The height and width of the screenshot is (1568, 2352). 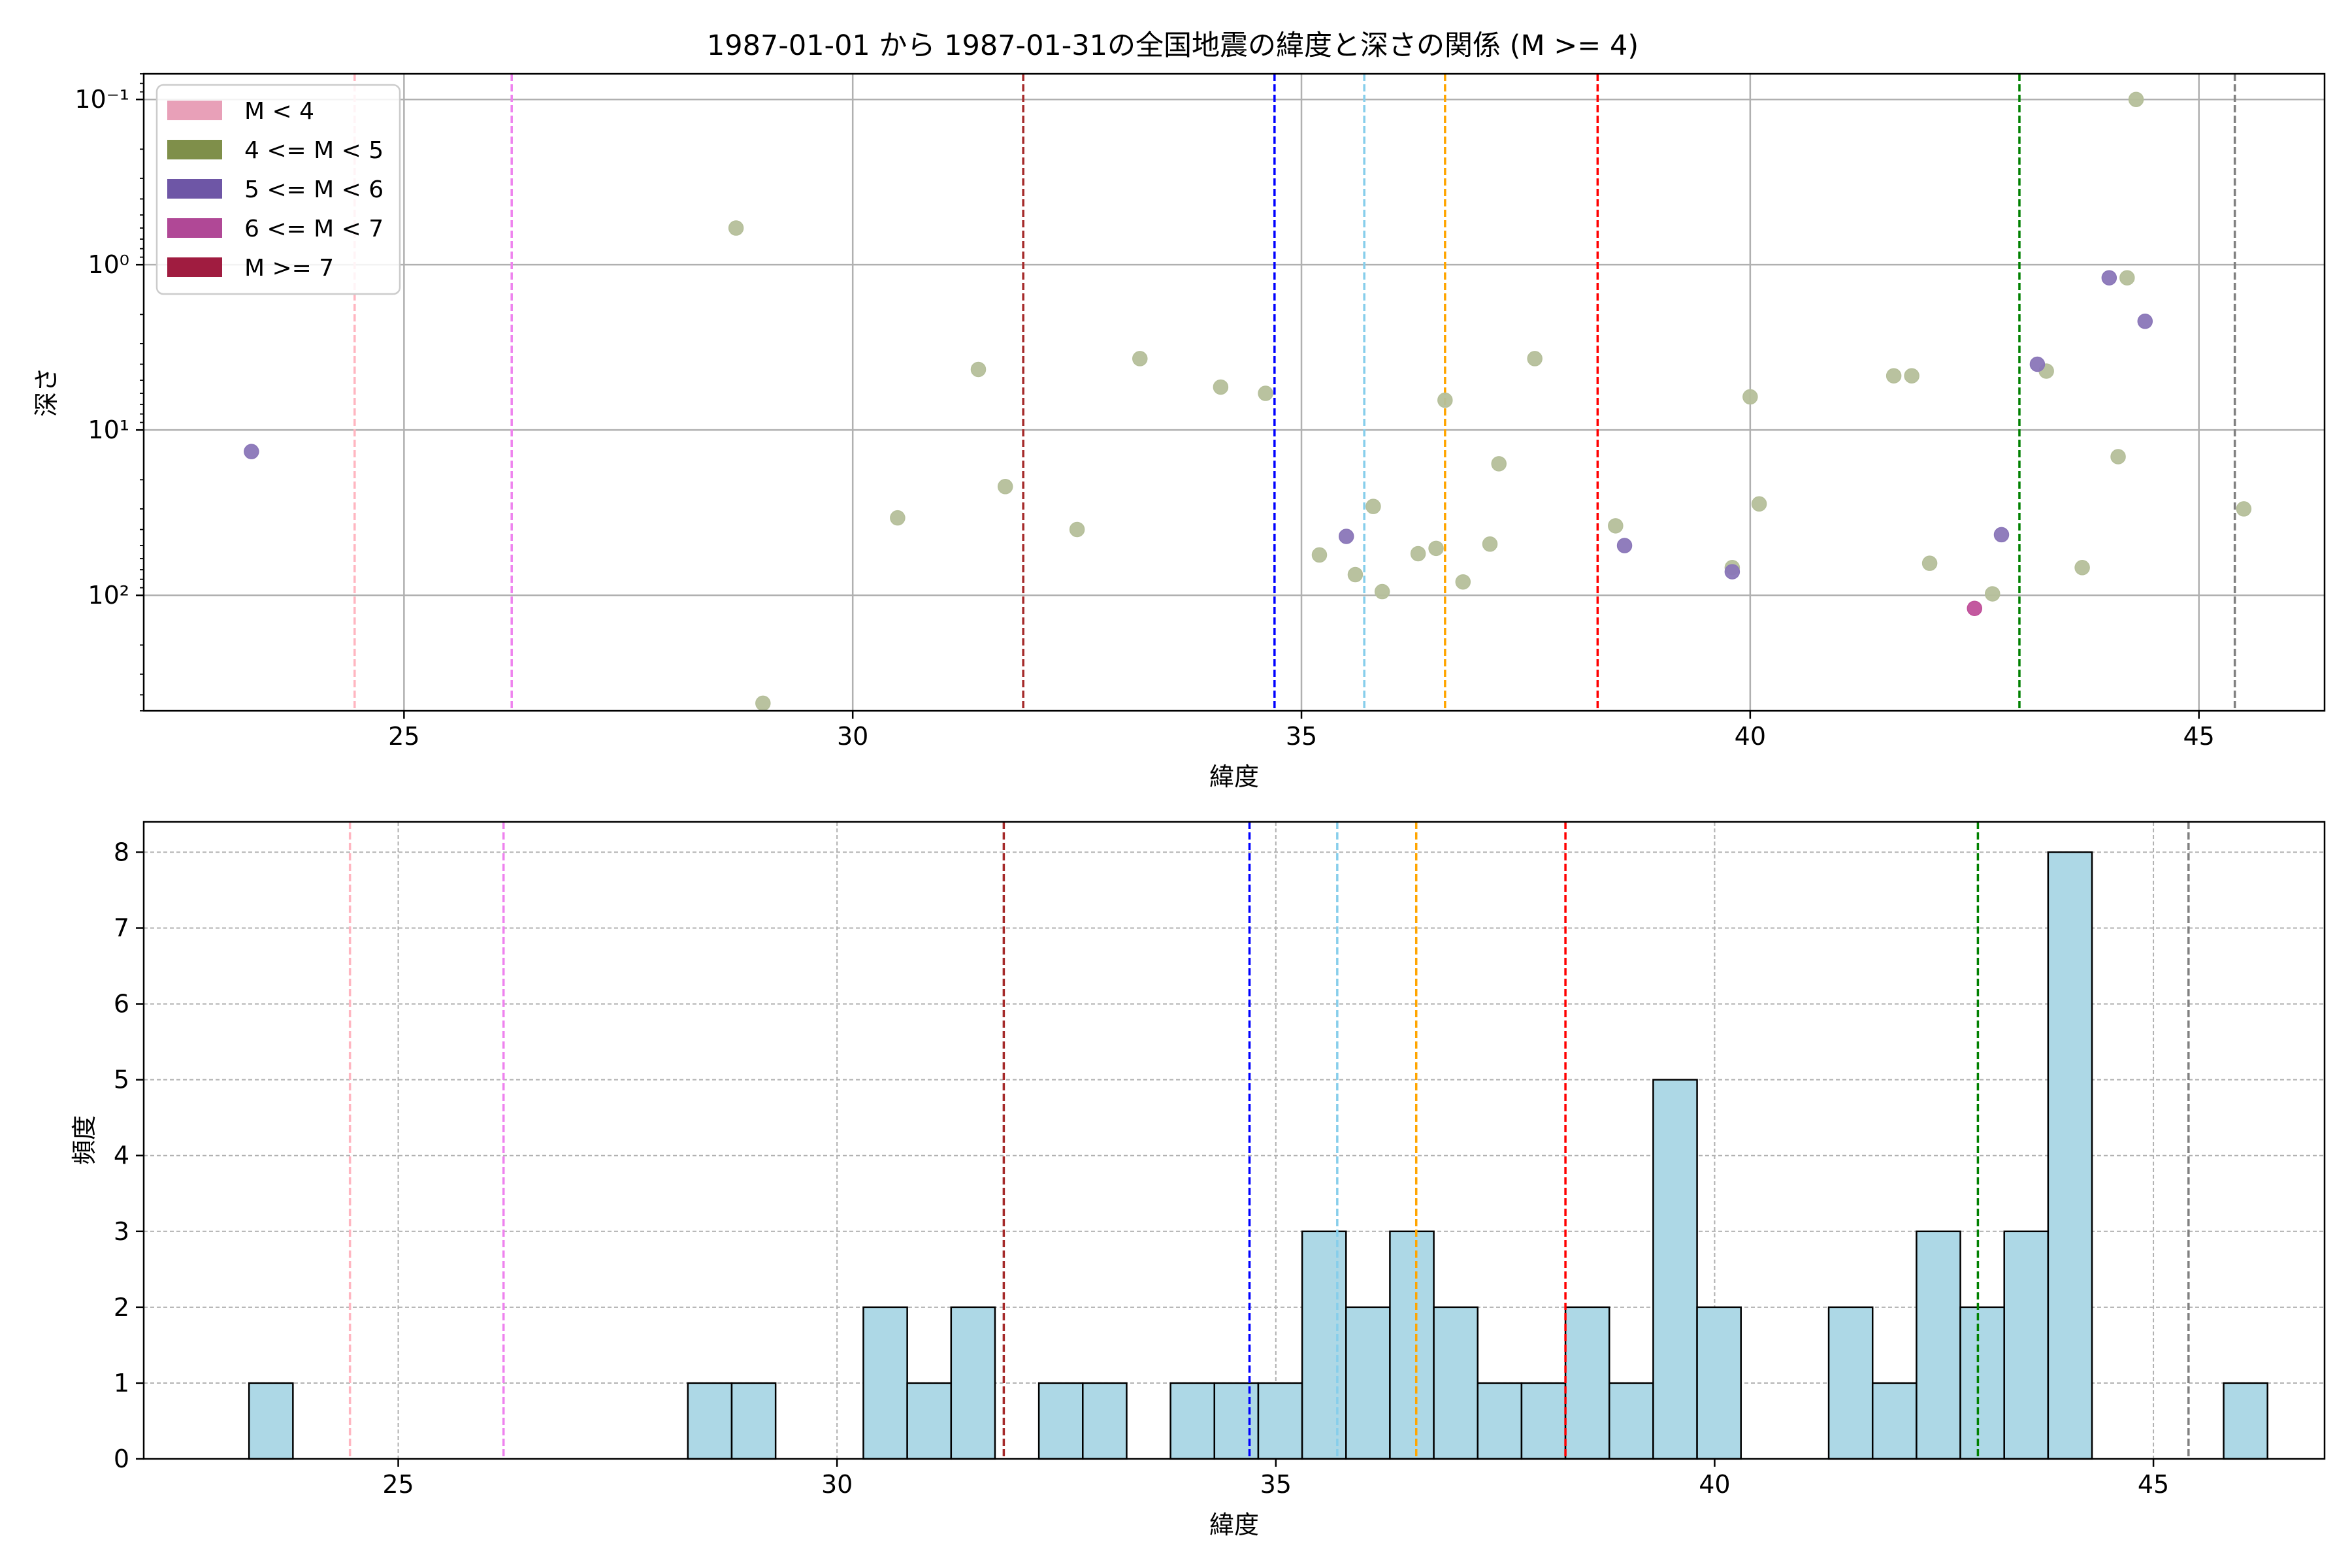 I want to click on histogram-y-tick-label: 8, so click(x=121, y=852).